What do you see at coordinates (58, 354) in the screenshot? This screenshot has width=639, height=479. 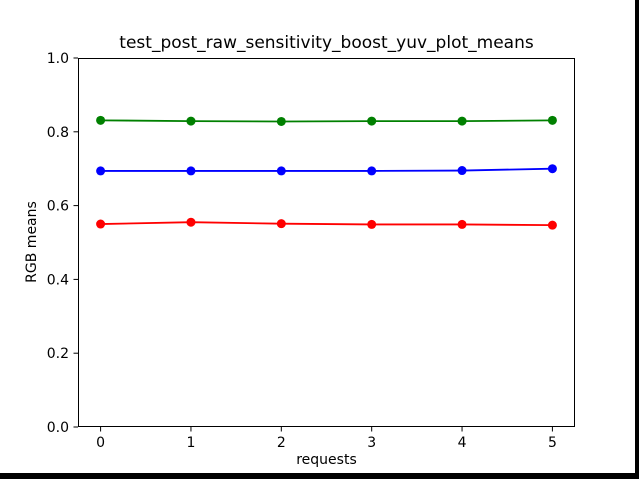 I see `y-tick-label: 0.2` at bounding box center [58, 354].